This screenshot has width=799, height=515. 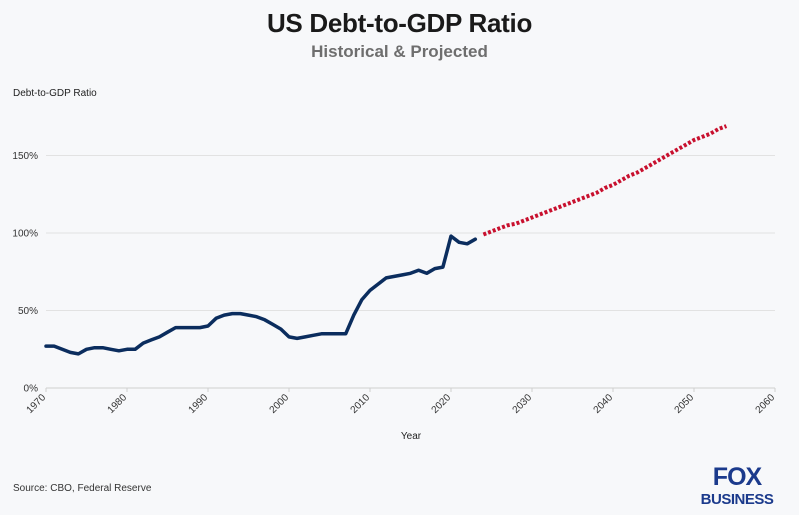 I want to click on chart-subtitle: Historical & Projected, so click(x=399, y=51).